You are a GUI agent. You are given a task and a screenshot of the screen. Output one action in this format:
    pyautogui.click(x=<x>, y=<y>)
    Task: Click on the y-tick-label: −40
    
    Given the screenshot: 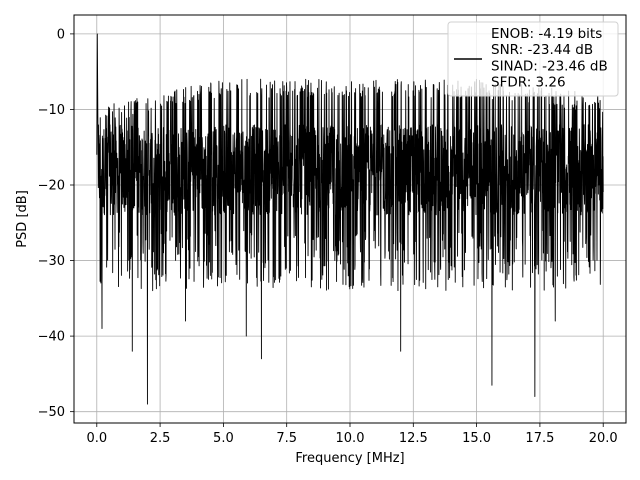 What is the action you would take?
    pyautogui.click(x=51, y=337)
    